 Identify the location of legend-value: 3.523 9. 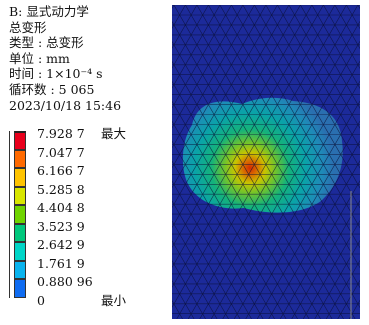
(61, 226).